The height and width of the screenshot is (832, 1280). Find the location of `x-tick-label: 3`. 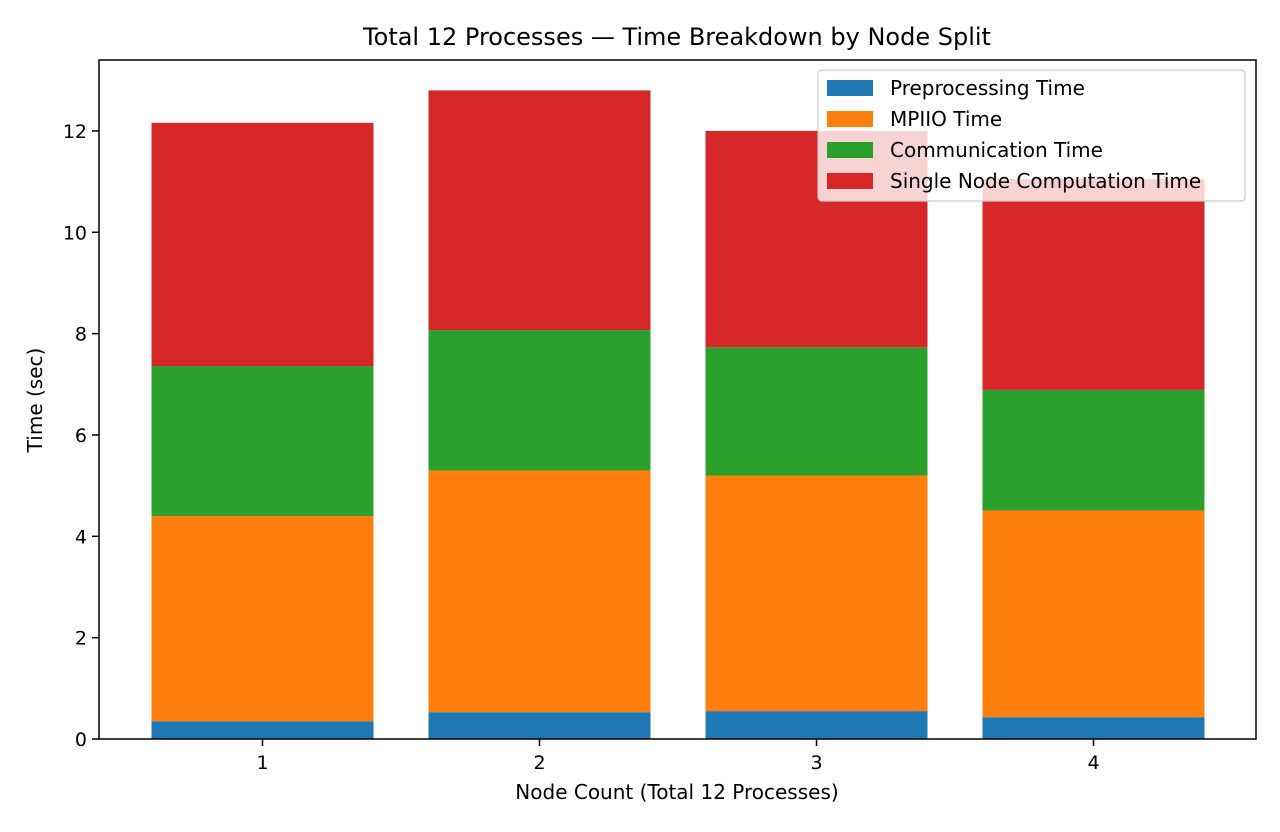

x-tick-label: 3 is located at coordinates (816, 763).